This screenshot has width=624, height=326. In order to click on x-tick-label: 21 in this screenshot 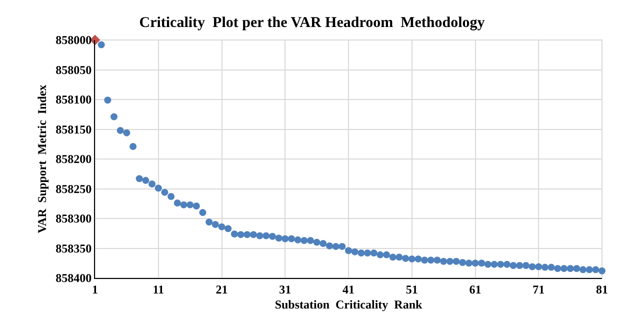, I will do `click(222, 289)`.